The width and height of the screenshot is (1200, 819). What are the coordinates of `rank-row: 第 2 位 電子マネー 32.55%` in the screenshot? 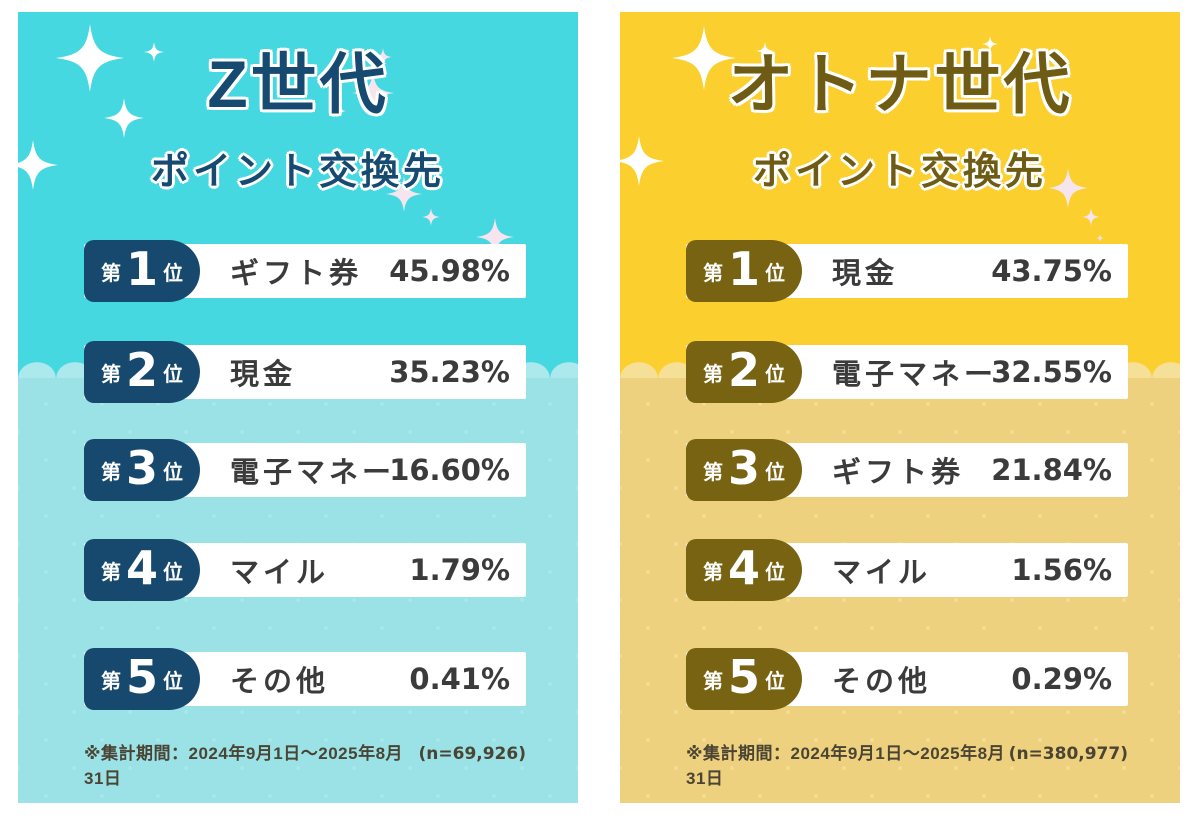 It's located at (907, 372).